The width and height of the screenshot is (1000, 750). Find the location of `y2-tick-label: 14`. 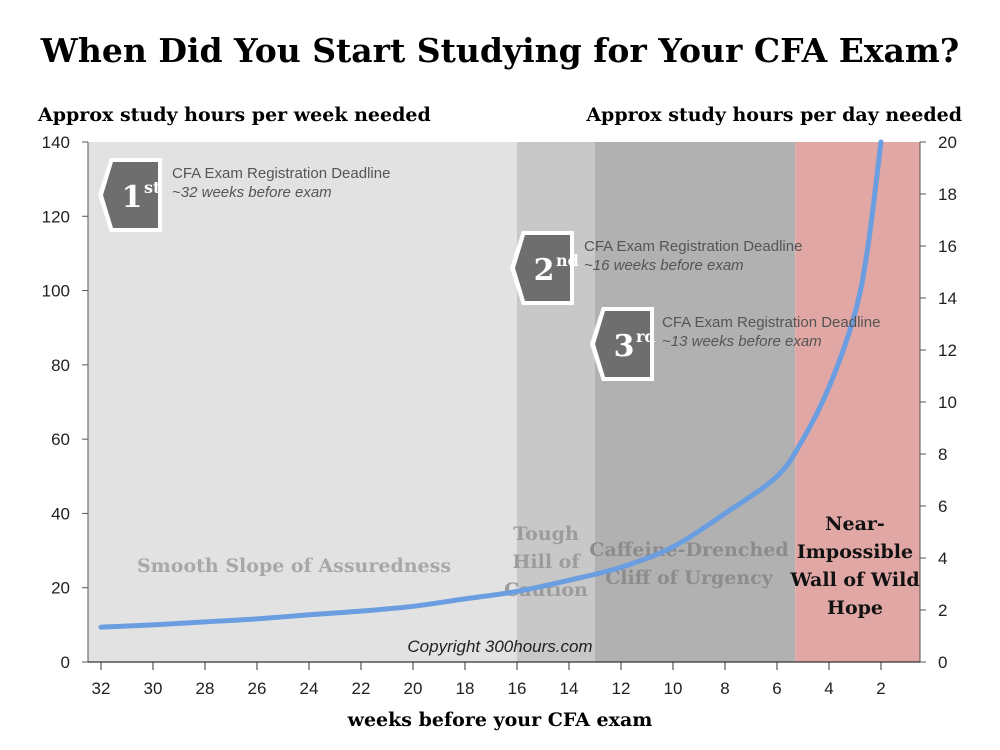

y2-tick-label: 14 is located at coordinates (947, 298).